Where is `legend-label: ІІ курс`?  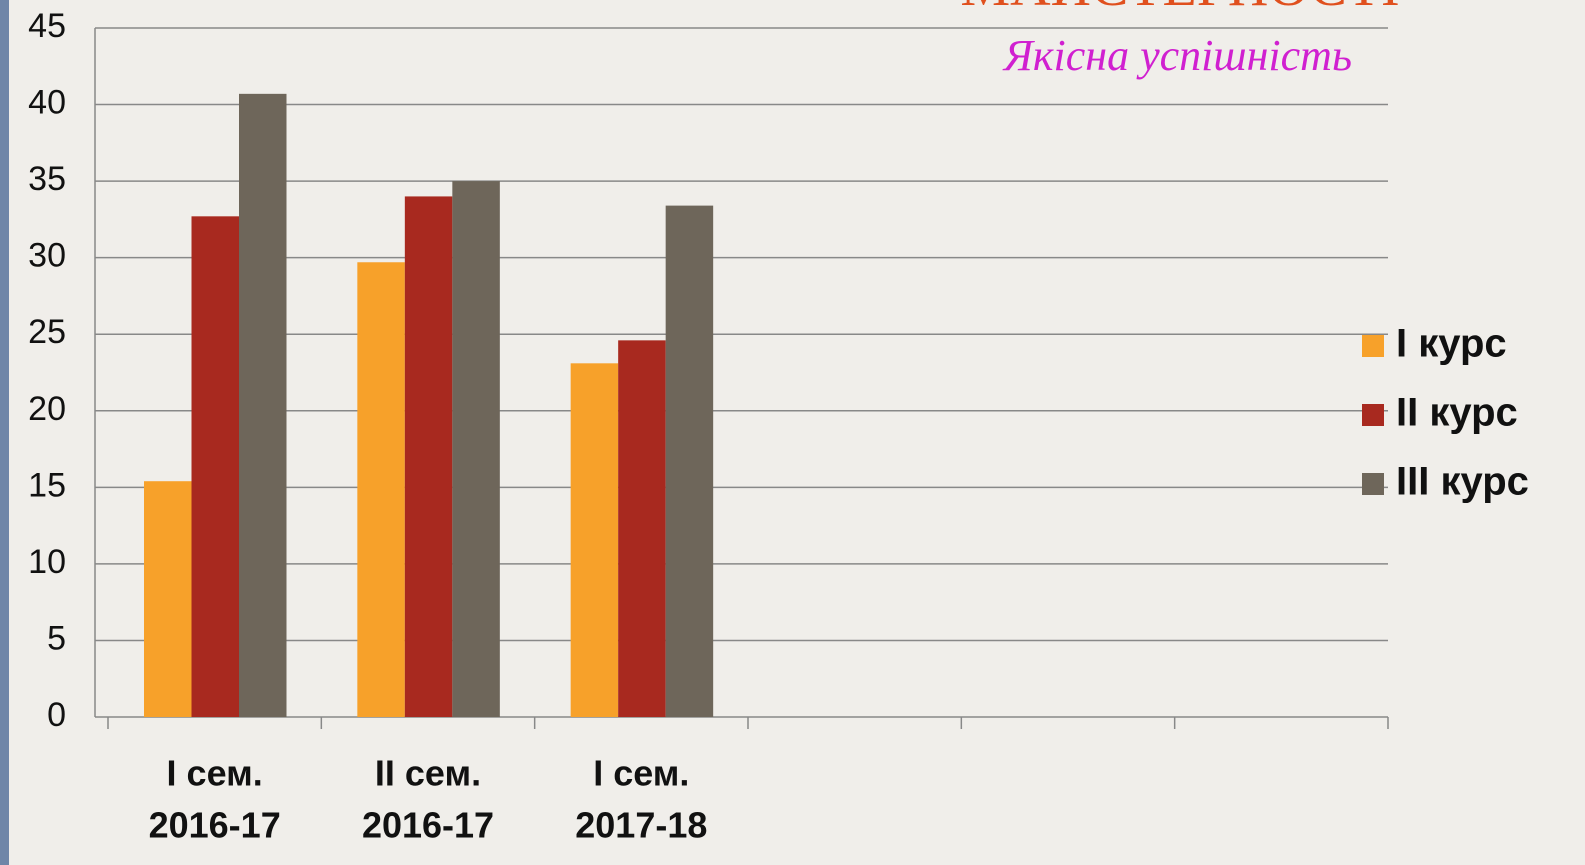
legend-label: ІІ курс is located at coordinates (1457, 413).